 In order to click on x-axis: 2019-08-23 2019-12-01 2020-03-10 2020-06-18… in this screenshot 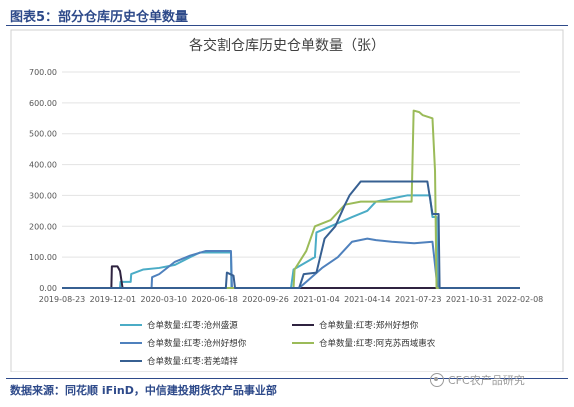, I will do `click(291, 299)`.